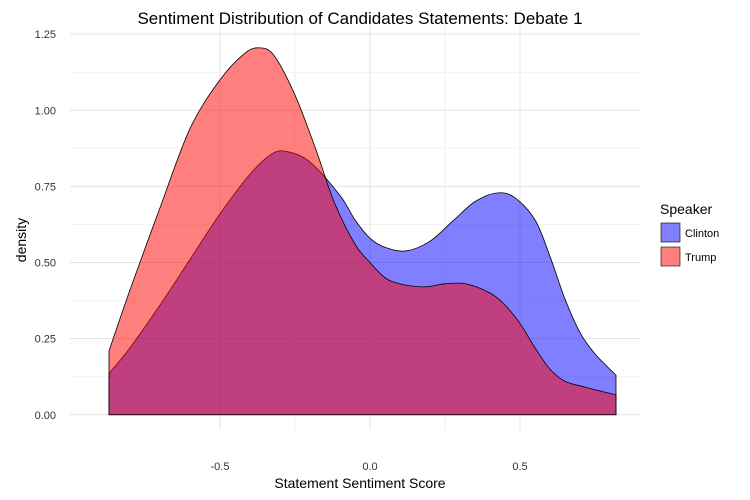 This screenshot has width=750, height=500. Describe the element at coordinates (220, 467) in the screenshot. I see `x-tick-label: -0.5` at that location.